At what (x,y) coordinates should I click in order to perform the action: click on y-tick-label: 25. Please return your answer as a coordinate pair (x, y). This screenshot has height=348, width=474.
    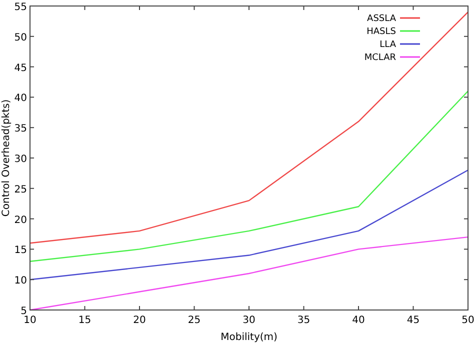
    Looking at the image, I should click on (20, 190).